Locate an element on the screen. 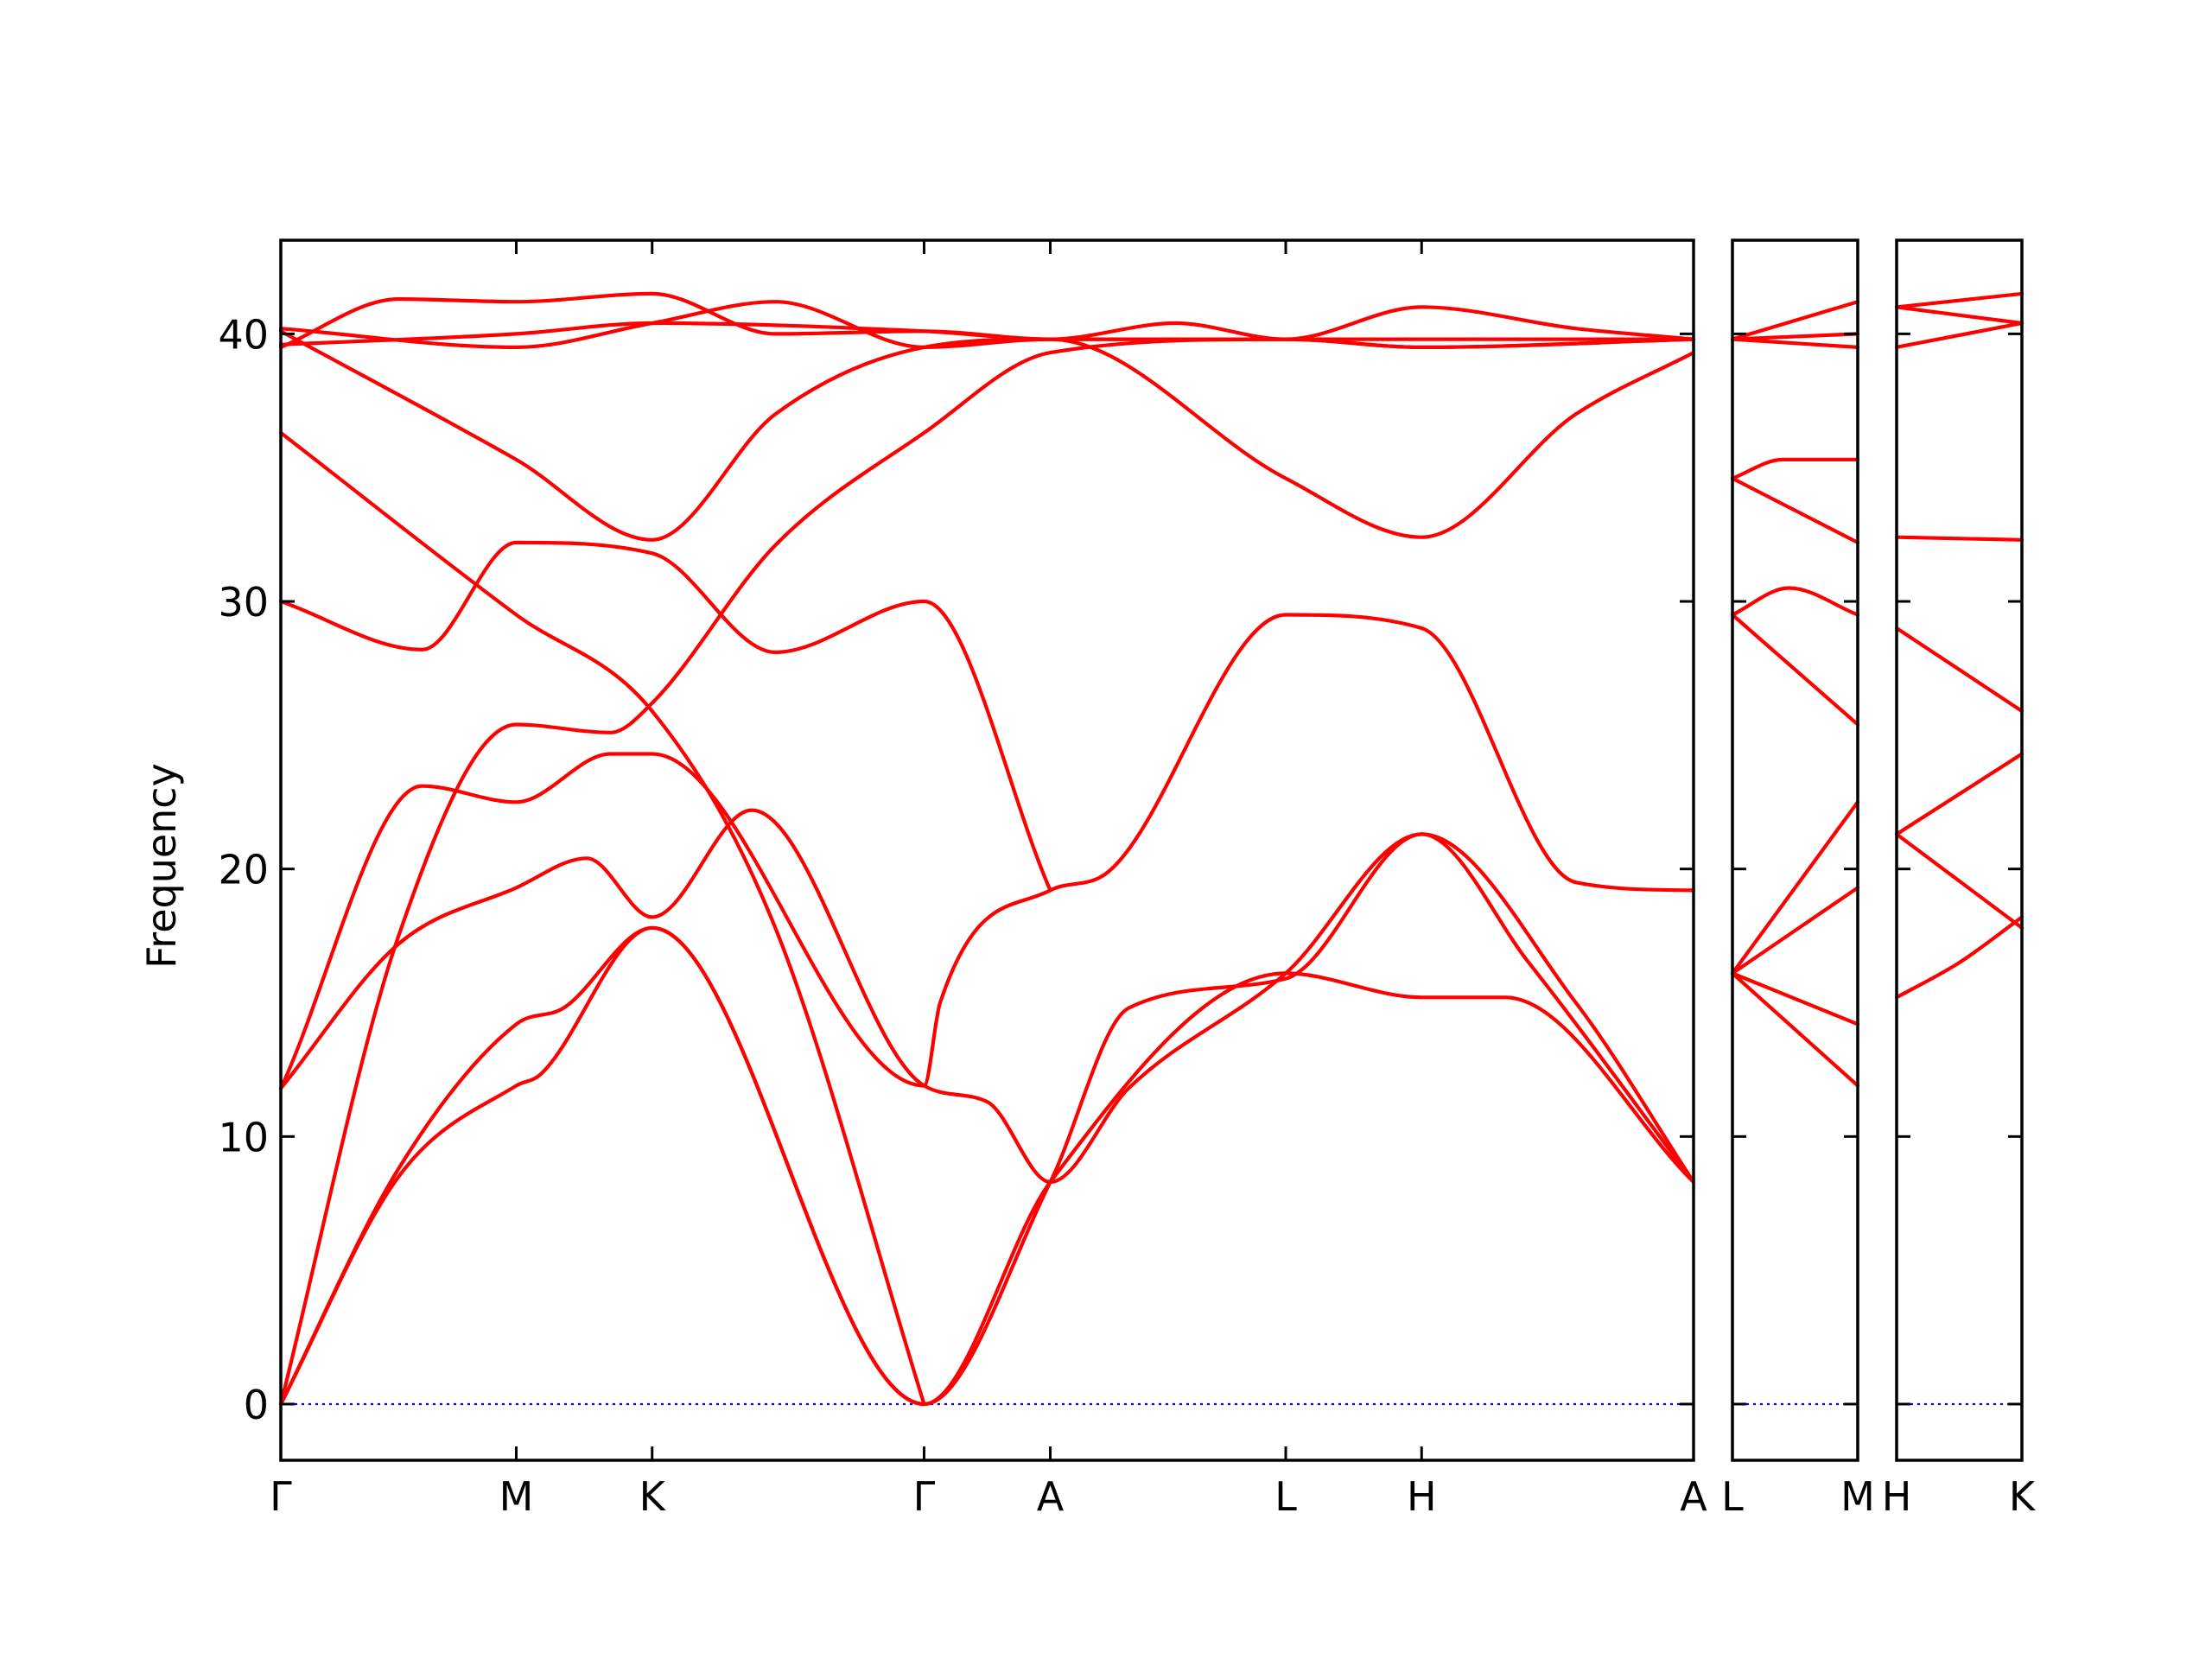 The height and width of the screenshot is (1659, 2212). x-tick-label-panel-2-1: M is located at coordinates (1857, 1496).